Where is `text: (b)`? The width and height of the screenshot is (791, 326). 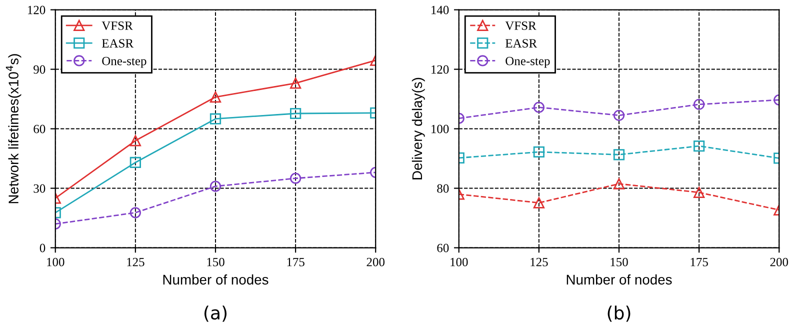
text: (b) is located at coordinates (619, 314).